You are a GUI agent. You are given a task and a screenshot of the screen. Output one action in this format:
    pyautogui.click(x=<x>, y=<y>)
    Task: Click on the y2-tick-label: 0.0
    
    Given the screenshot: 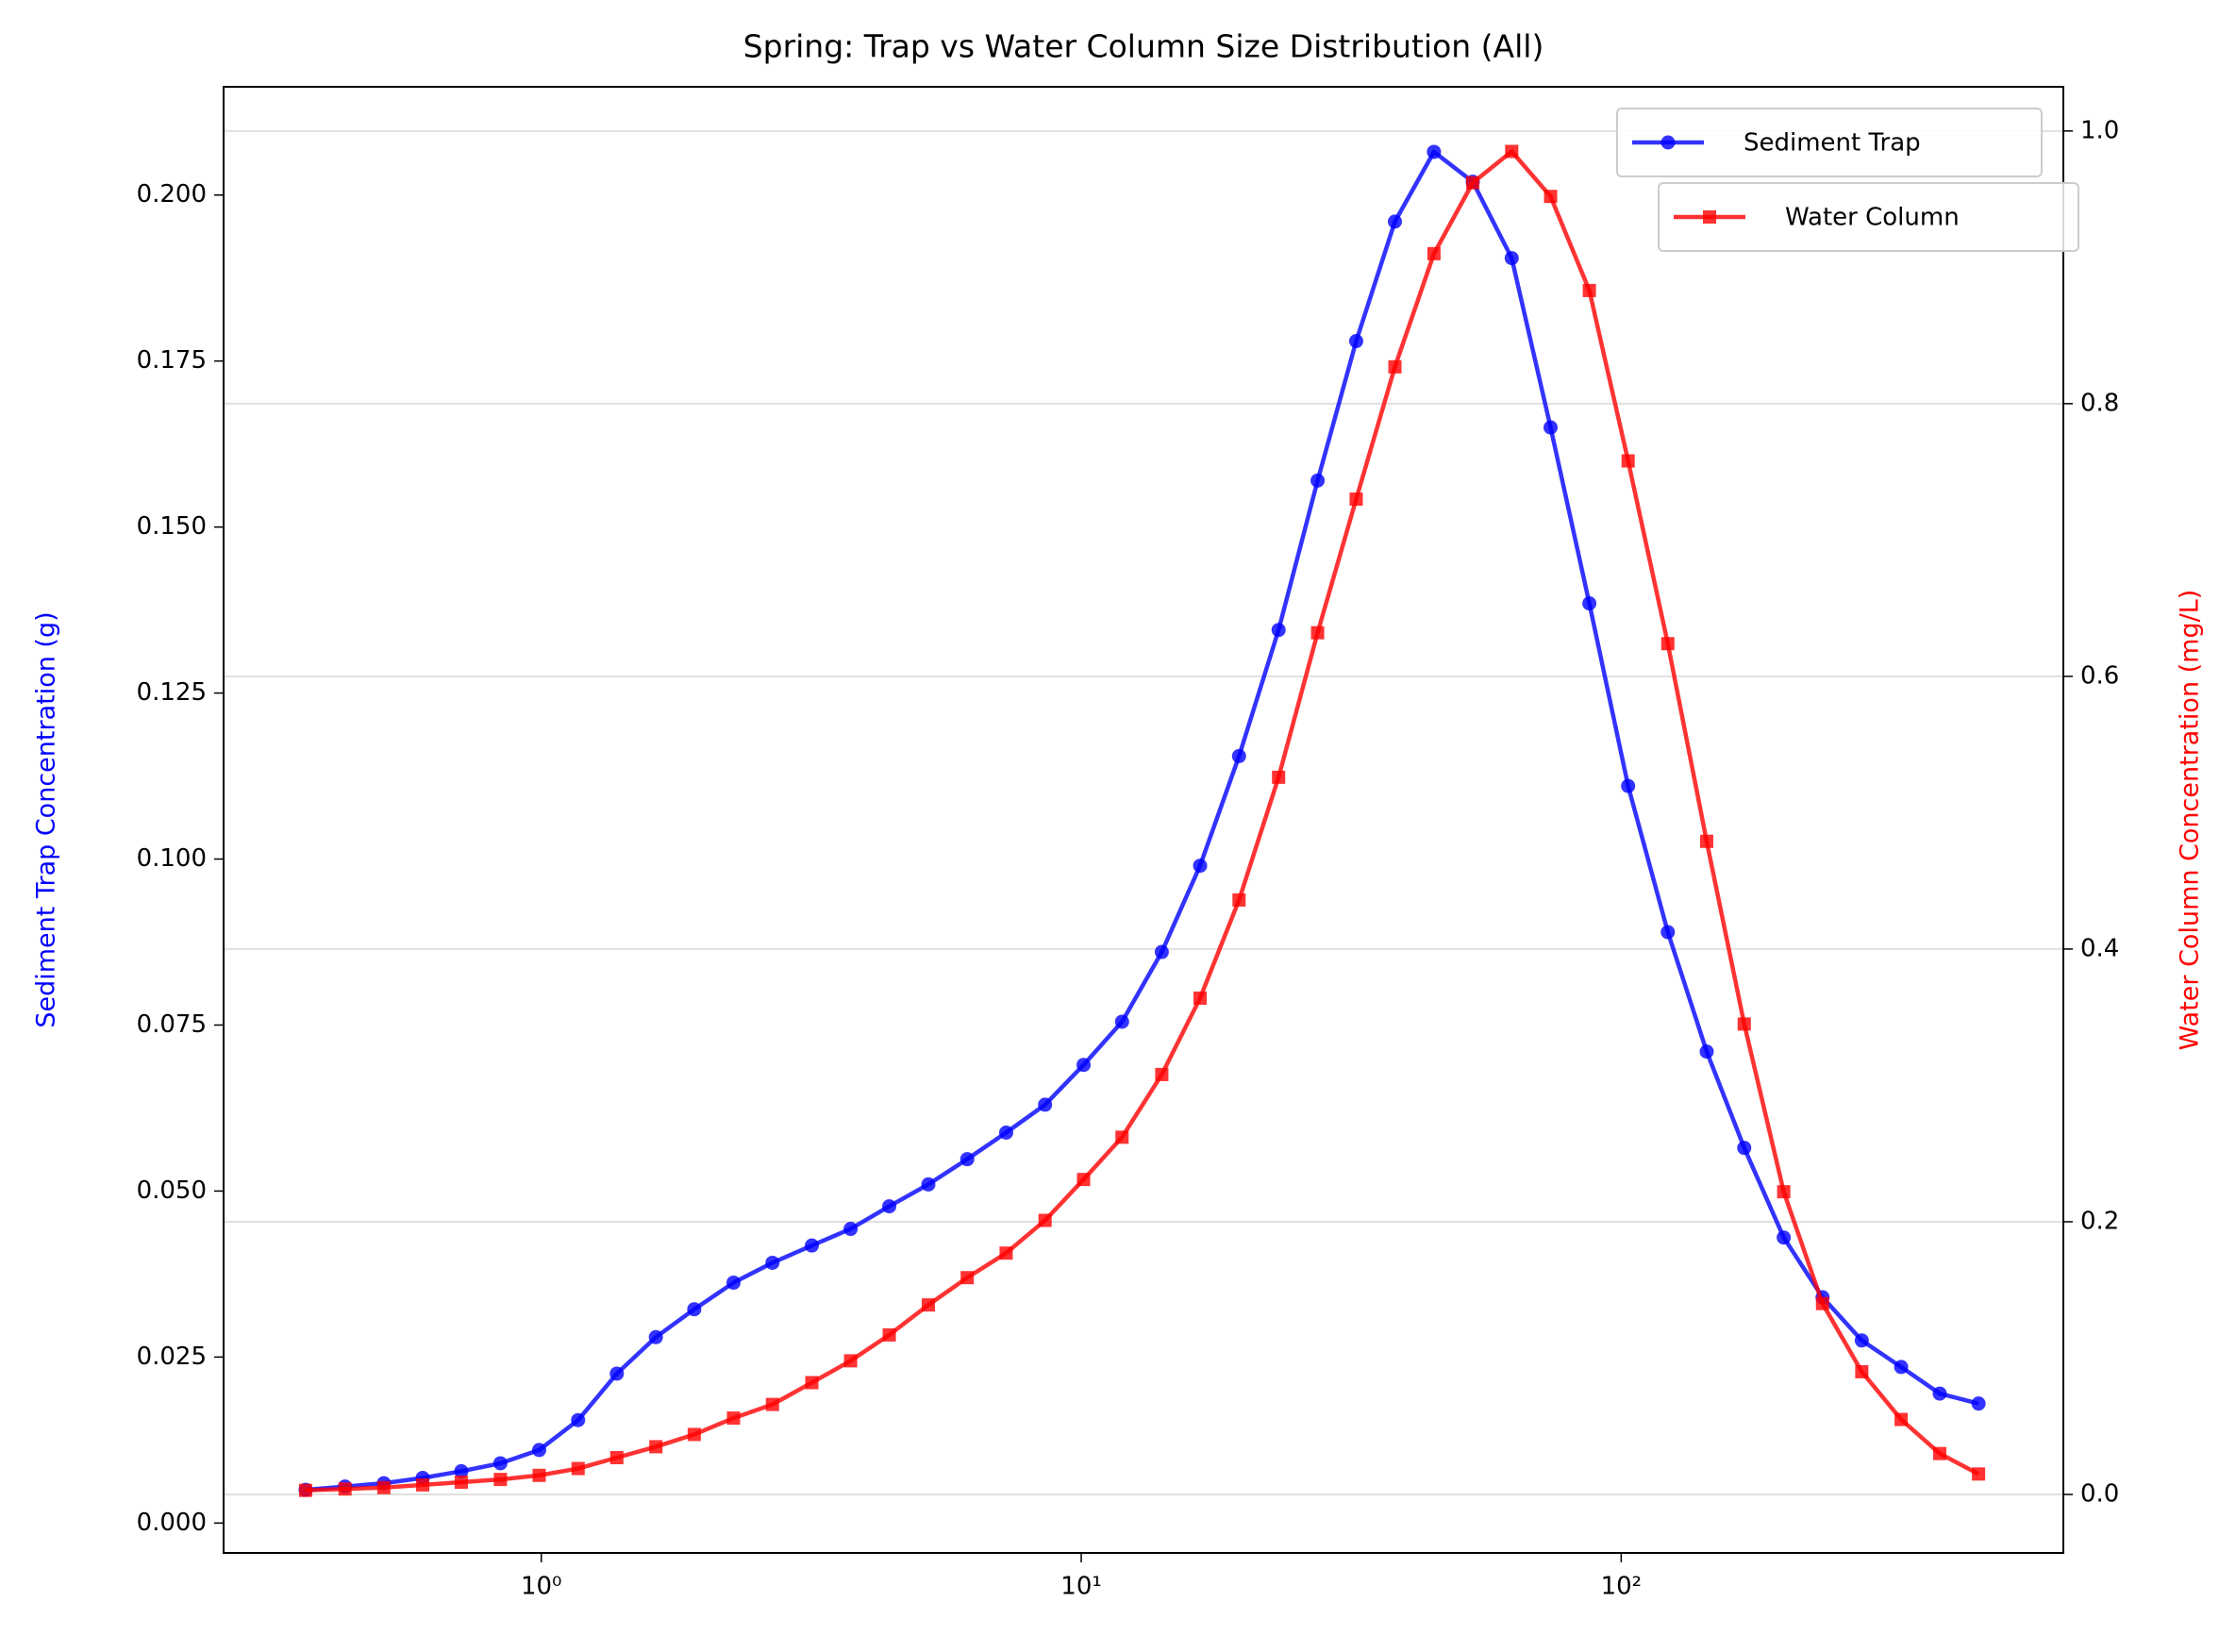 What is the action you would take?
    pyautogui.click(x=2099, y=1494)
    